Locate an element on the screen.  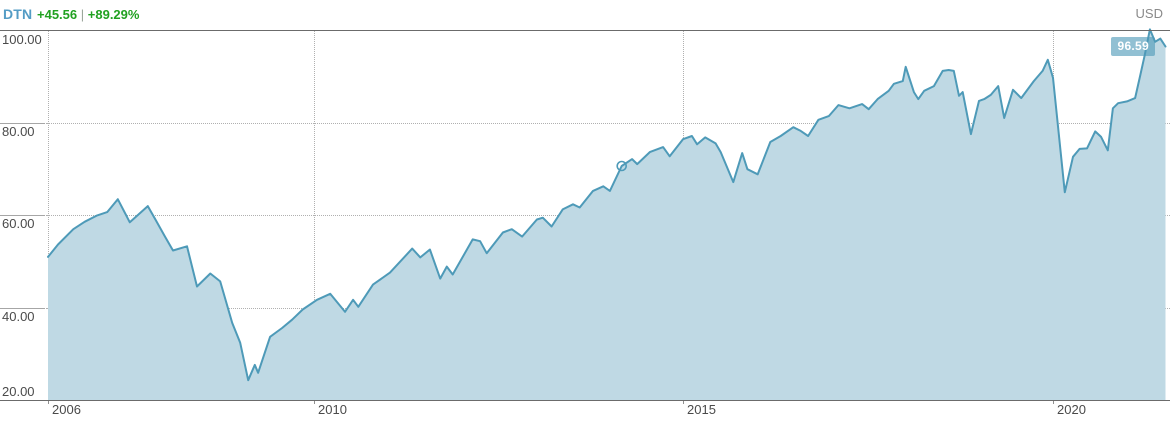
data-point-marker is located at coordinates (622, 166).